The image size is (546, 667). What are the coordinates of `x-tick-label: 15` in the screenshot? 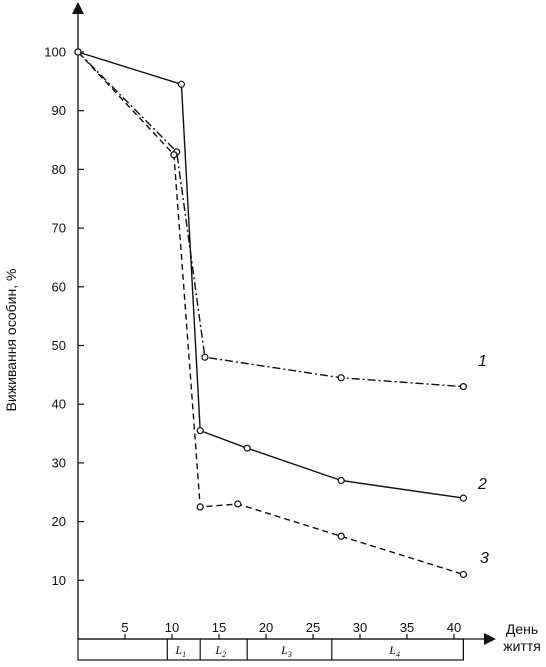 It's located at (219, 627).